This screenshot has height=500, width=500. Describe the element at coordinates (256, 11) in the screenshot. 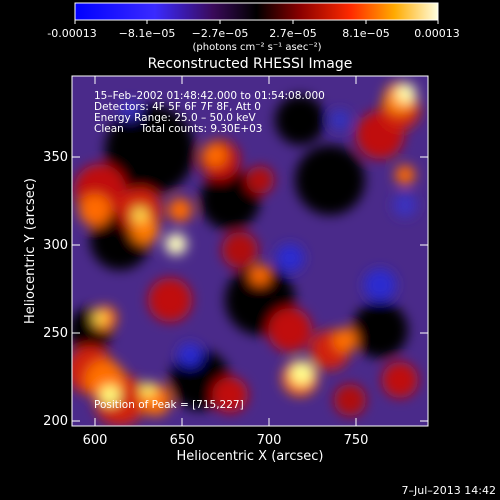

I see `colorbar-gradient` at that location.